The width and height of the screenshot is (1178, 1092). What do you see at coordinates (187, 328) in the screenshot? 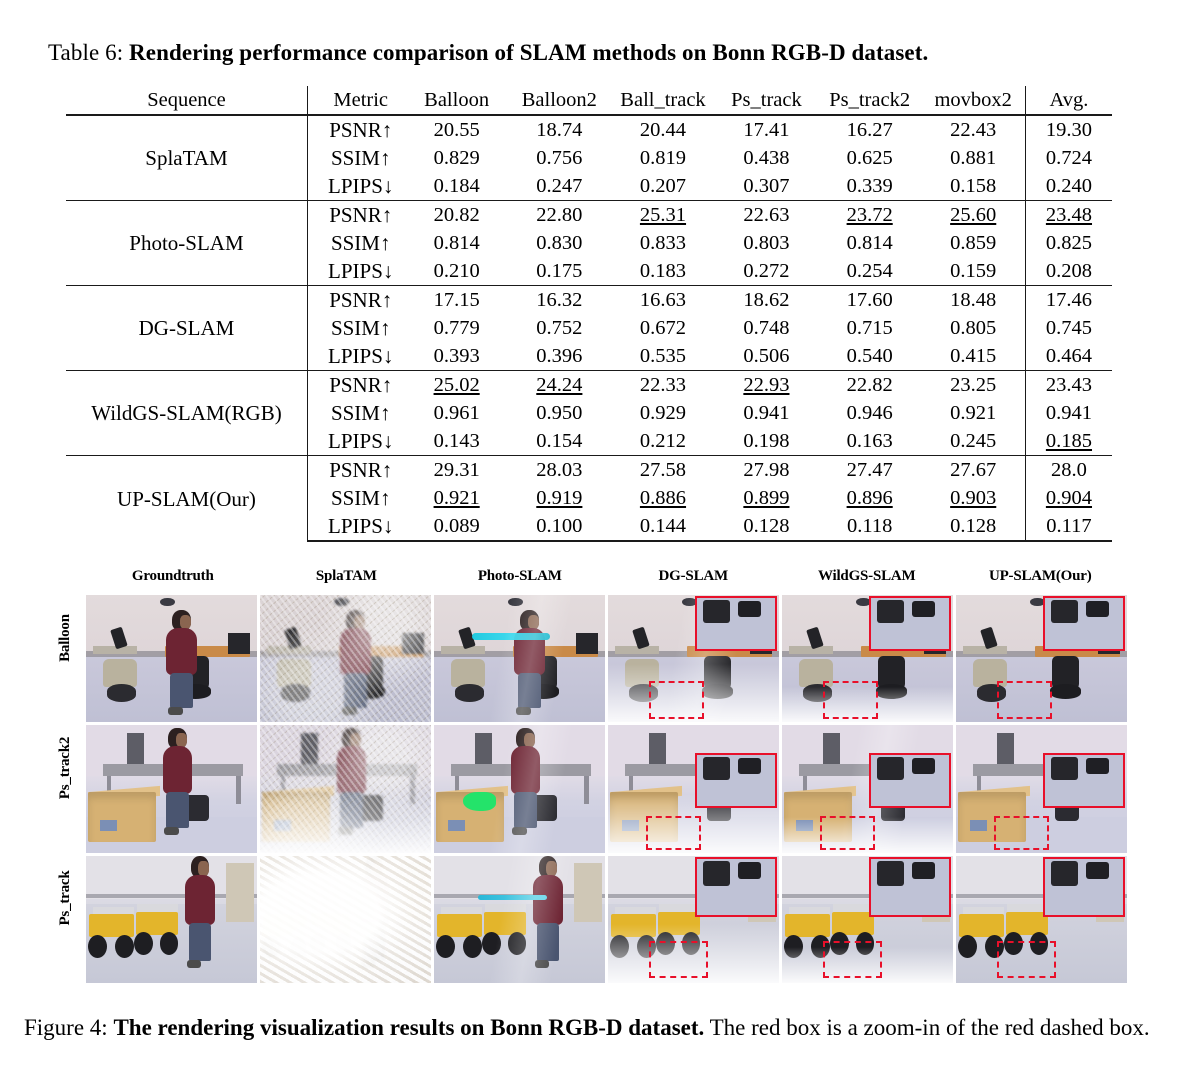
I see `method-name-cell: DG-SLAM` at bounding box center [187, 328].